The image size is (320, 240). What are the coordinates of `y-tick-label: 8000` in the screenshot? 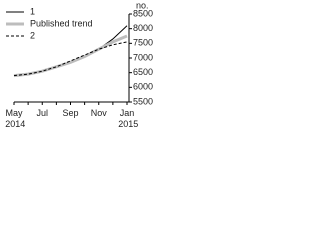 It's located at (143, 28).